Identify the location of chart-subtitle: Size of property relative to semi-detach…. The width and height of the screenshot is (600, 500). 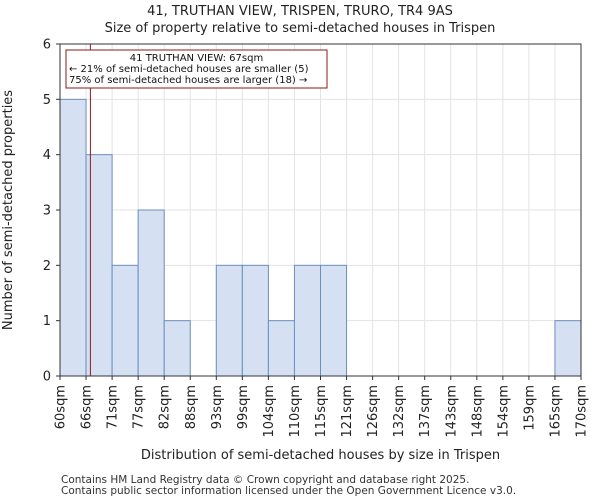
(300, 28).